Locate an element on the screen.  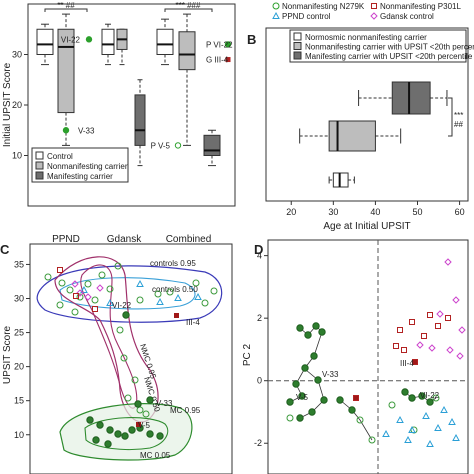
panel-a-bracket is located at coordinates (66, 10).